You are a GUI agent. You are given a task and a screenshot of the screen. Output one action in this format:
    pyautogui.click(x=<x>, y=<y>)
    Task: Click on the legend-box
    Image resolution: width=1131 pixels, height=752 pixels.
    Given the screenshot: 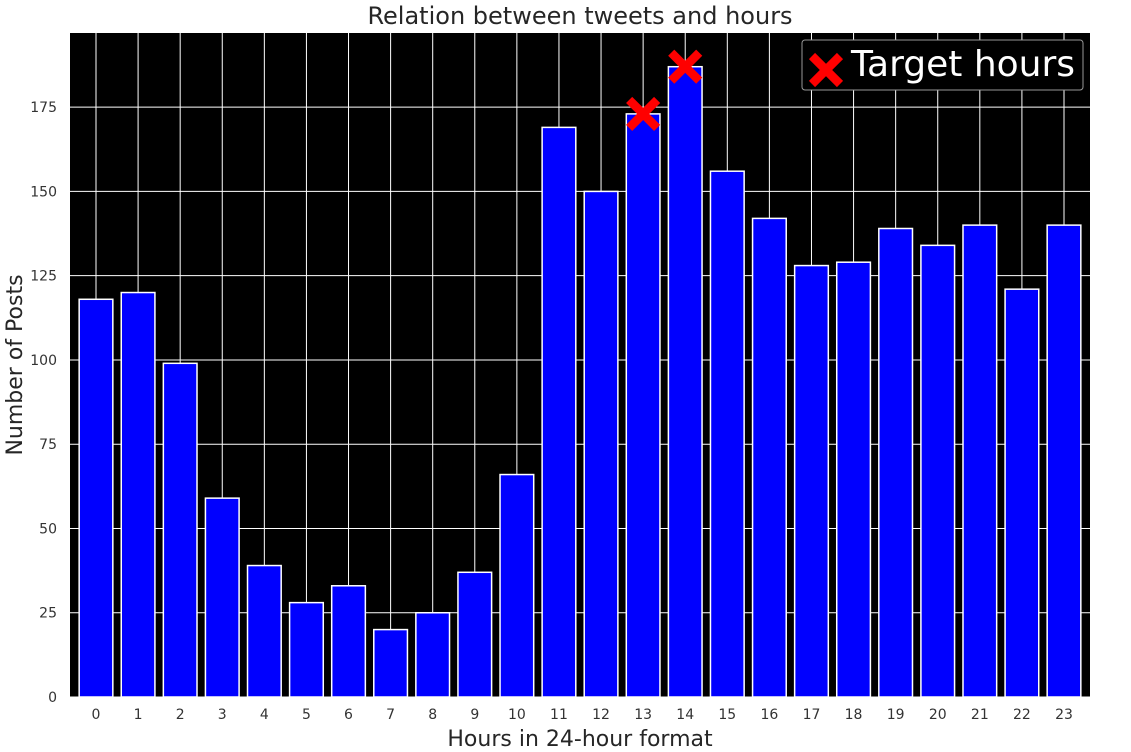 What is the action you would take?
    pyautogui.click(x=942, y=65)
    